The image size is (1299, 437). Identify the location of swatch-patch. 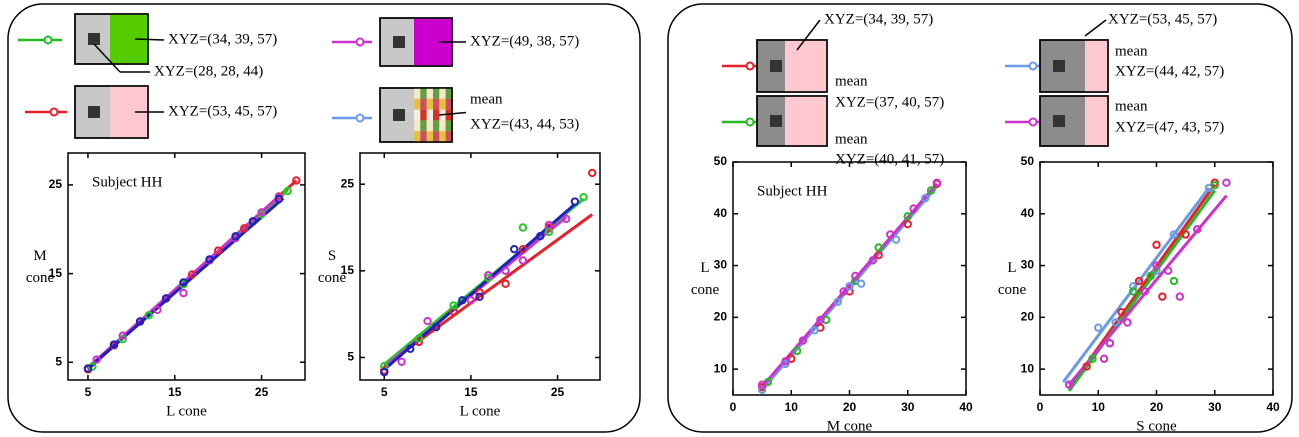
(1096, 66).